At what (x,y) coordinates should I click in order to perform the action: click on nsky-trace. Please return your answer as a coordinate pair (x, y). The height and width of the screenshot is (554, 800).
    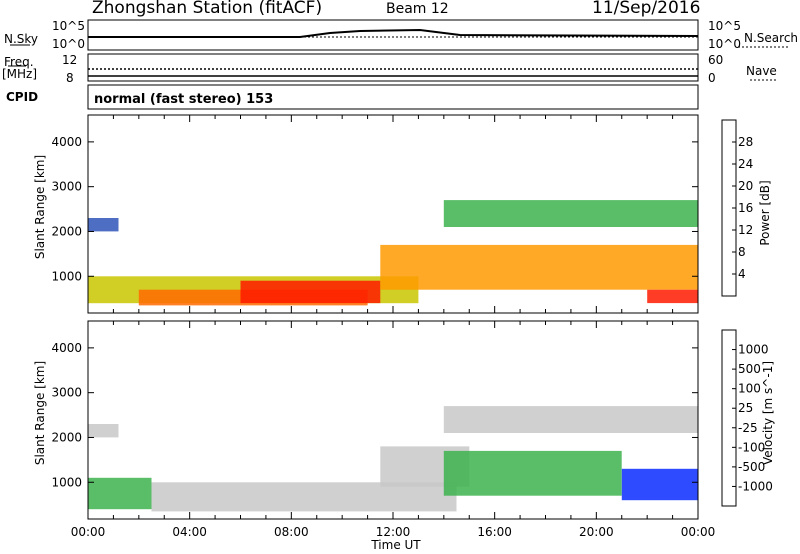
    Looking at the image, I should click on (393, 33).